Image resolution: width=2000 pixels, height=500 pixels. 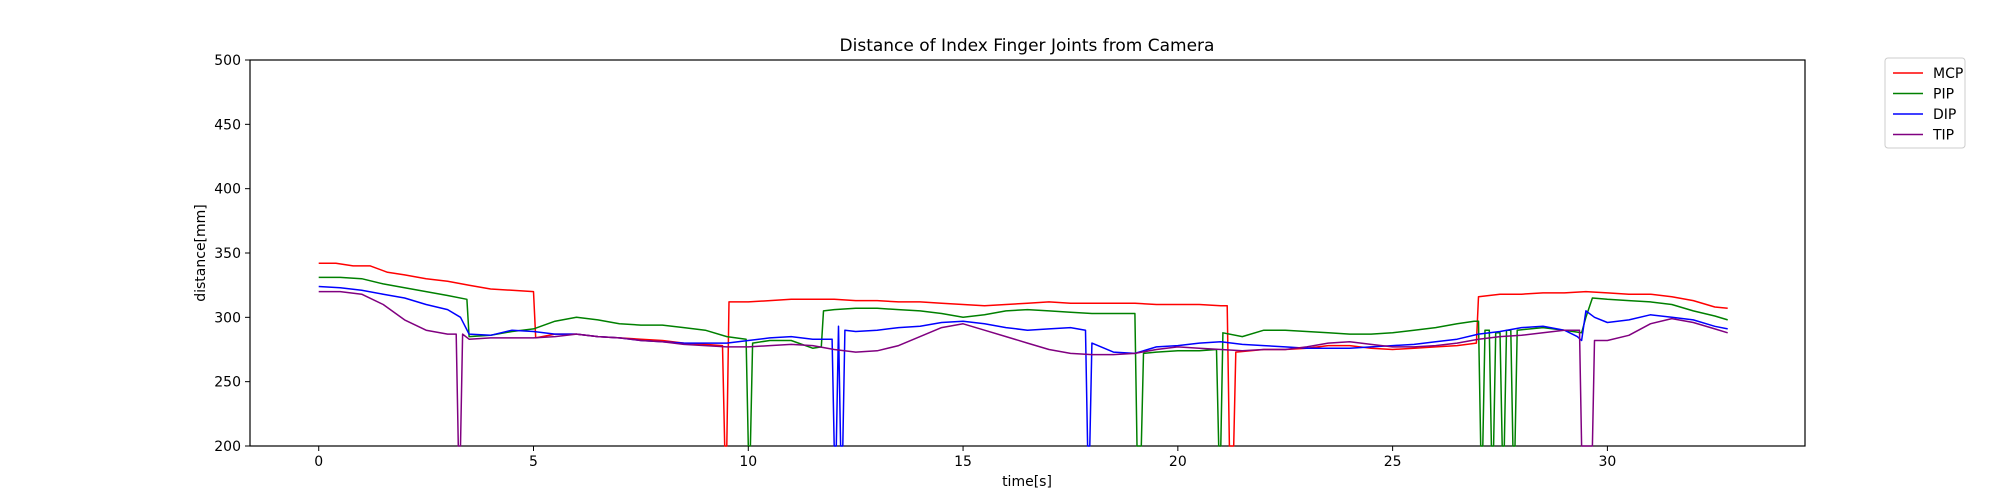 I want to click on x-tick-label: 5, so click(x=533, y=462).